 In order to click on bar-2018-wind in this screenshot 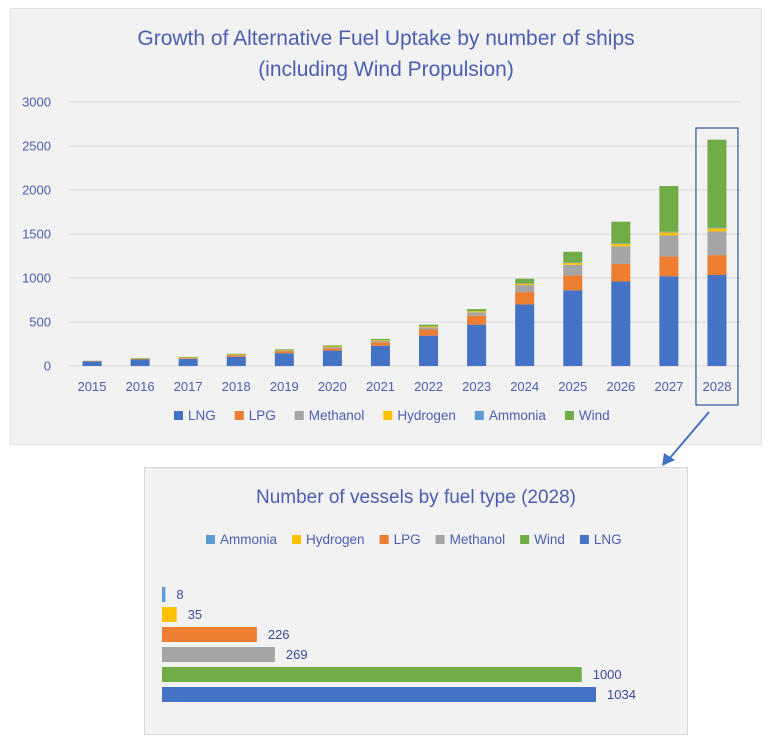, I will do `click(236, 354)`.